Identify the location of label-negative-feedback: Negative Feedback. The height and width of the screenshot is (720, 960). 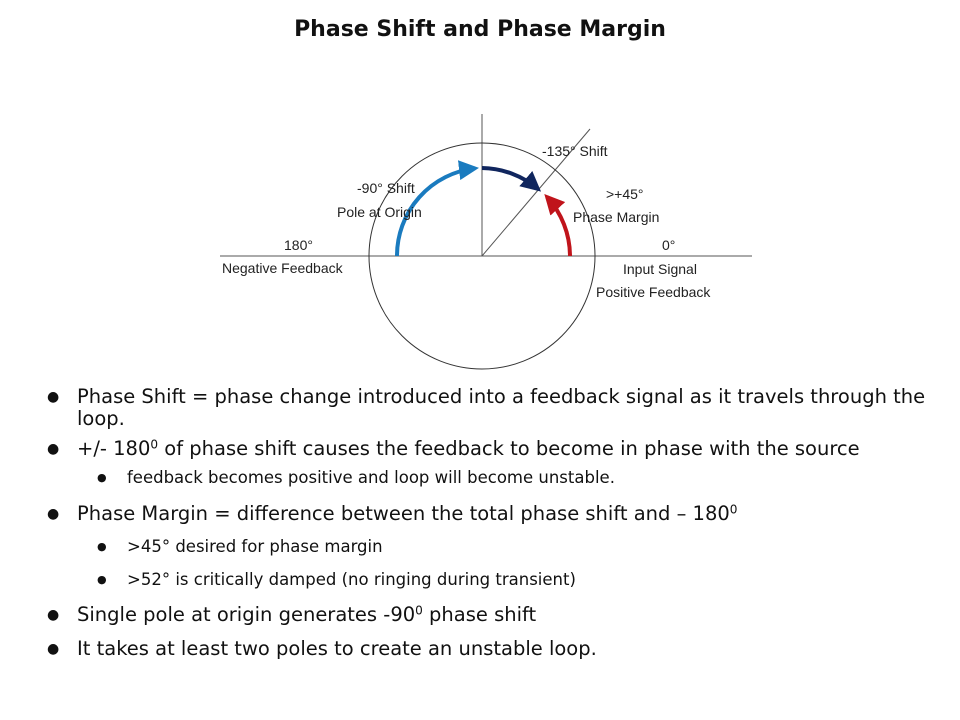
(283, 268).